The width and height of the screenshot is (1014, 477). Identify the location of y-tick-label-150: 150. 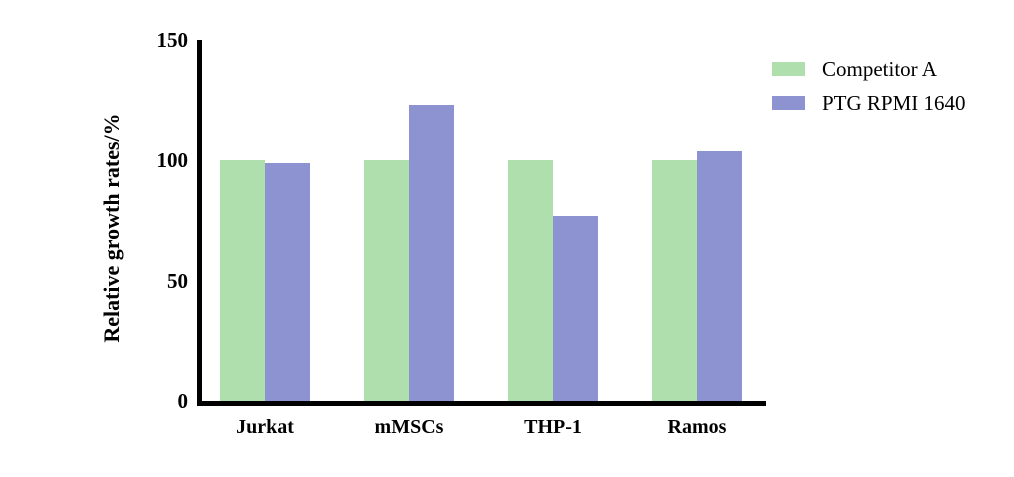
(172, 40).